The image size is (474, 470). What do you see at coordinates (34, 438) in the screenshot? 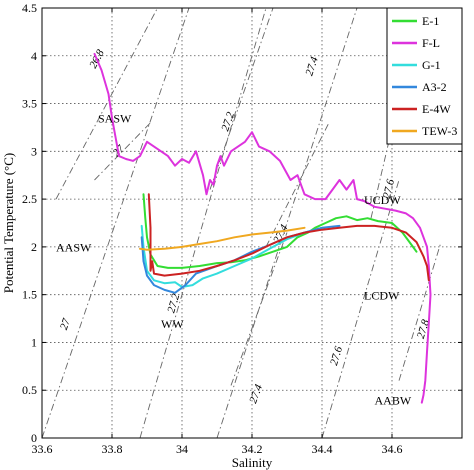
I see `y-tick-label: 0` at bounding box center [34, 438].